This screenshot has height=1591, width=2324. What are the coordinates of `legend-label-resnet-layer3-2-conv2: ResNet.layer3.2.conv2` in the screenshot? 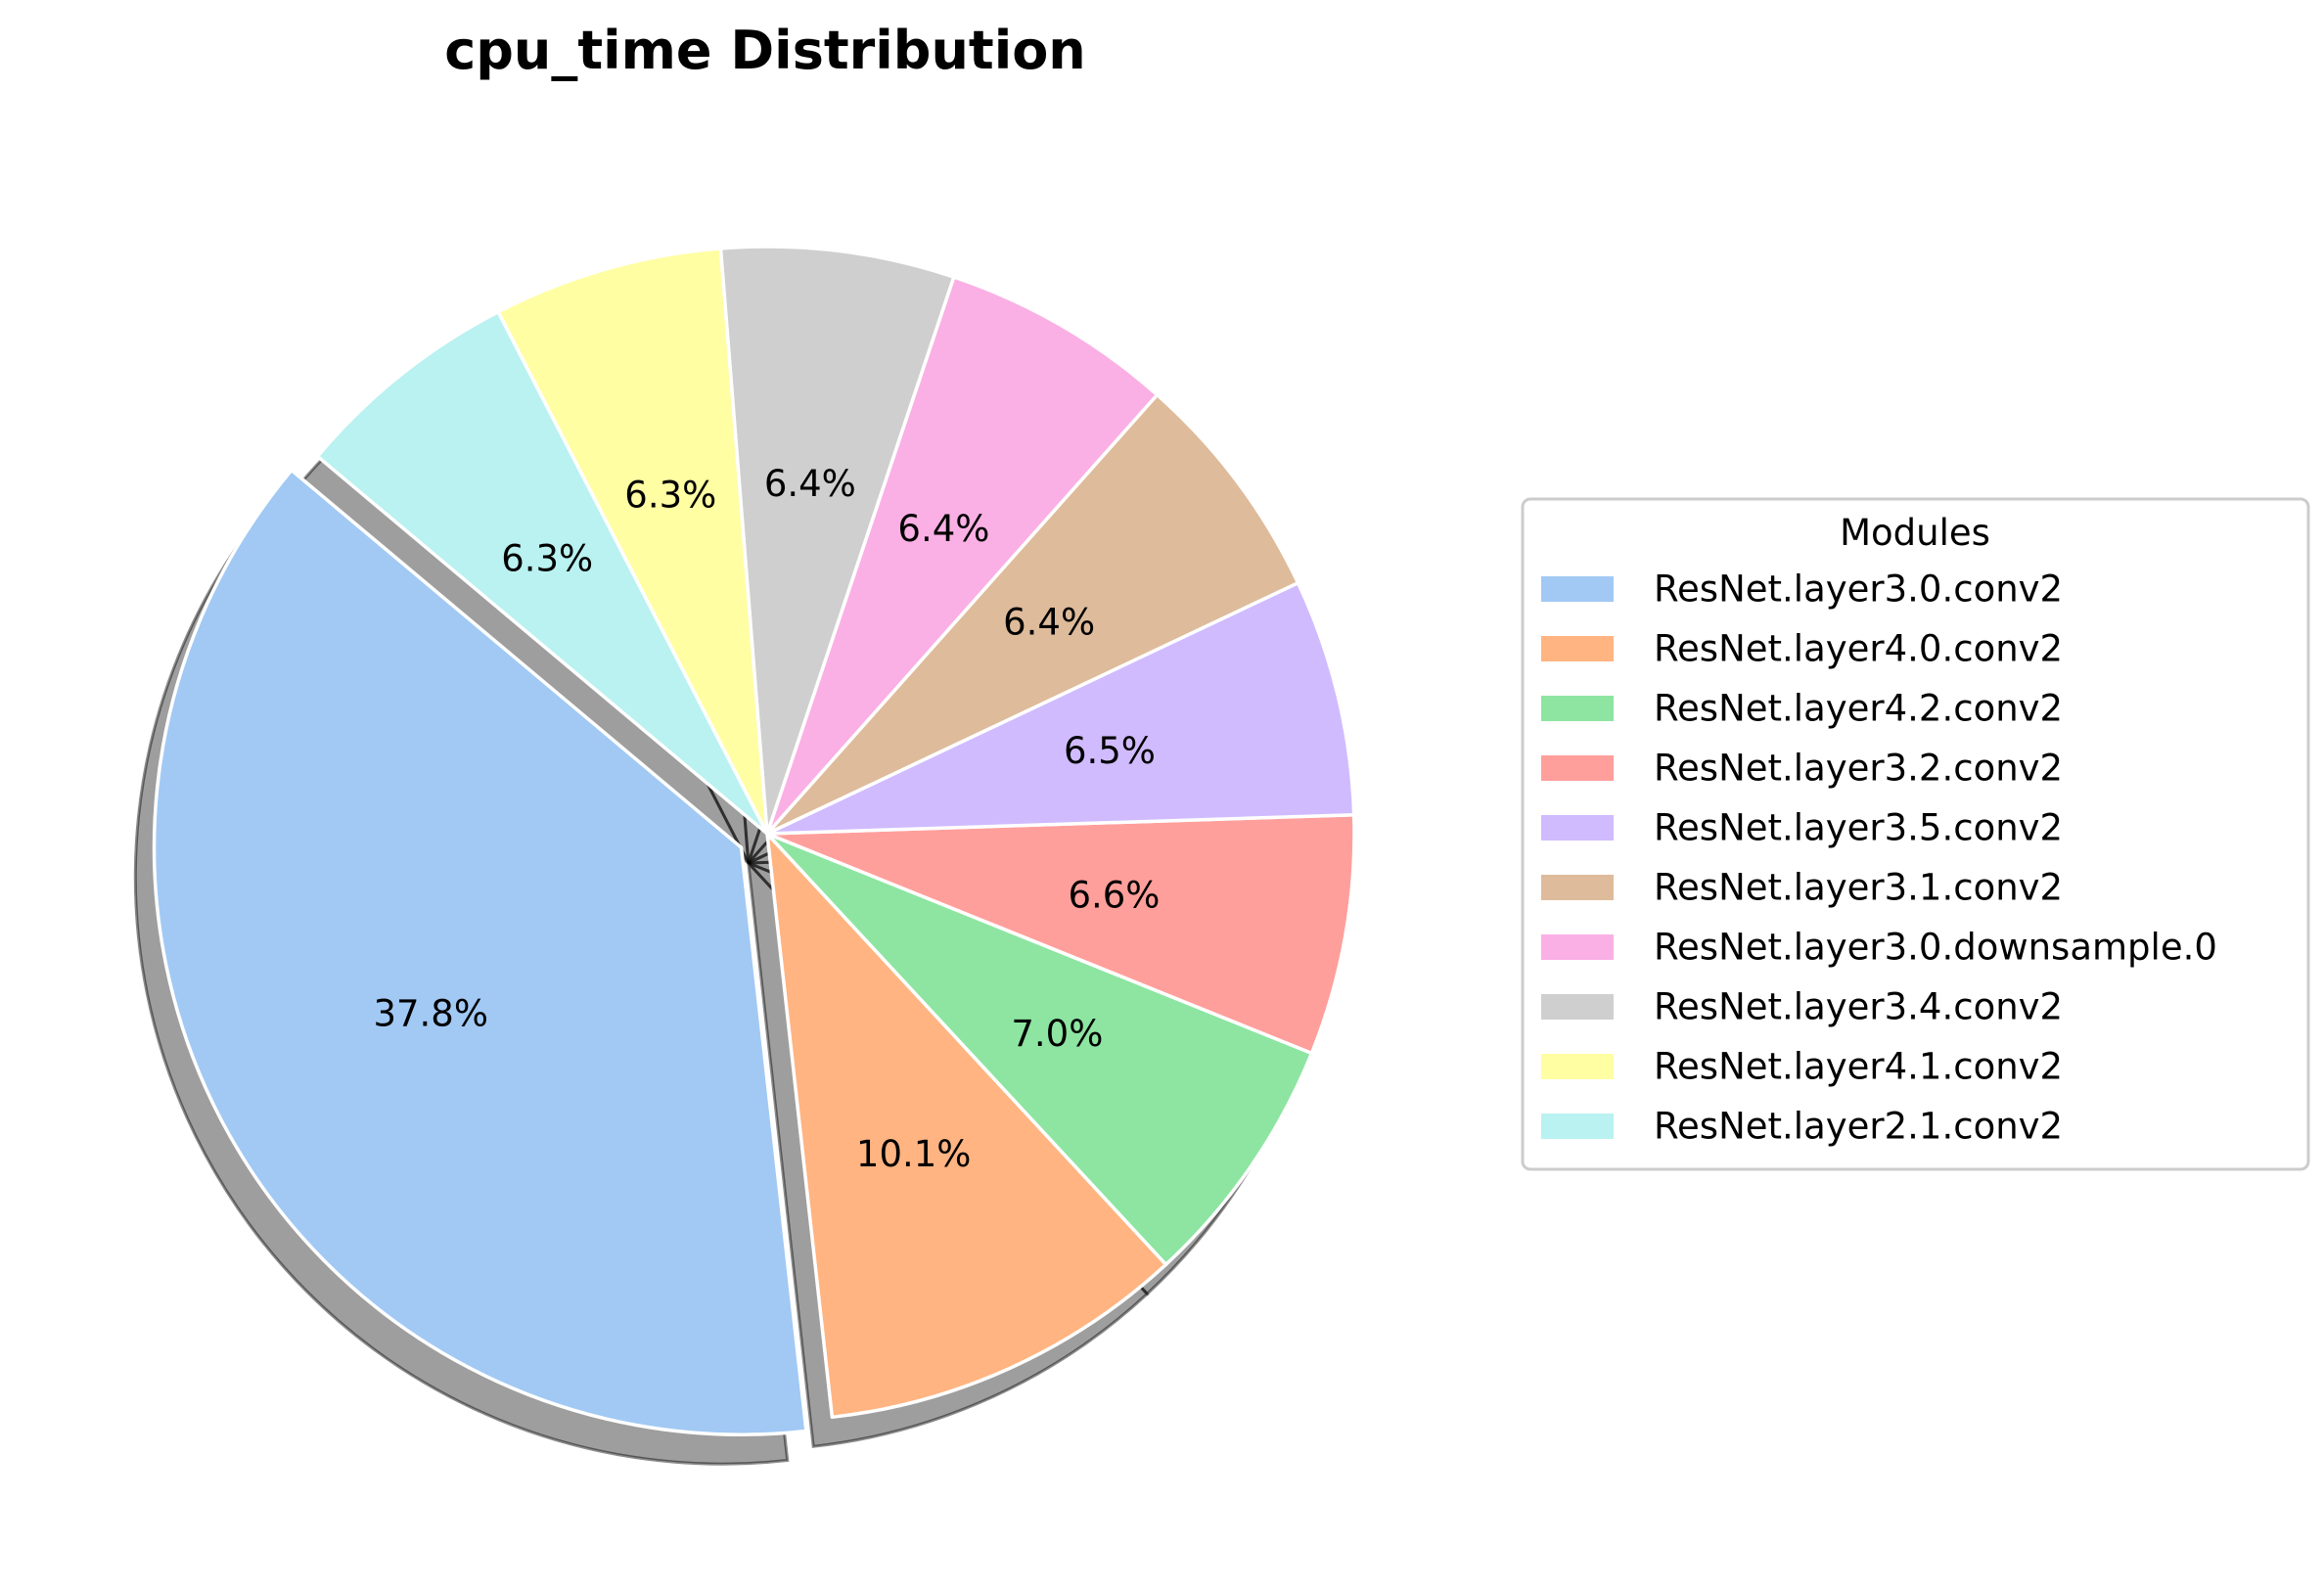 It's located at (1859, 769).